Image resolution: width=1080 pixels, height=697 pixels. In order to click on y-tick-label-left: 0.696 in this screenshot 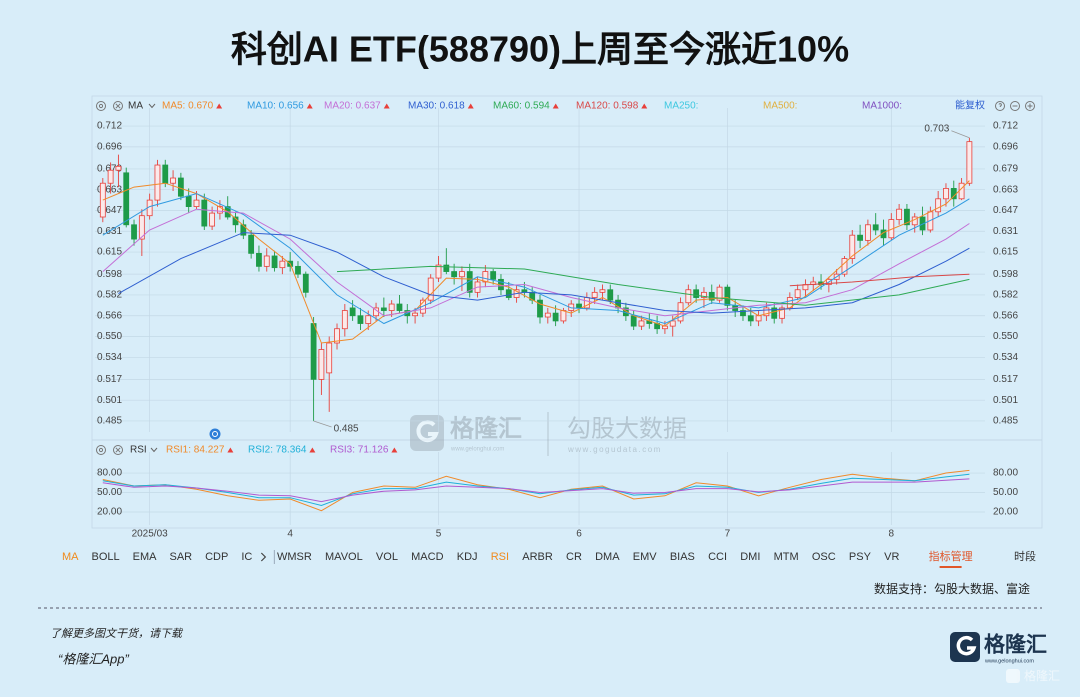, I will do `click(109, 146)`.